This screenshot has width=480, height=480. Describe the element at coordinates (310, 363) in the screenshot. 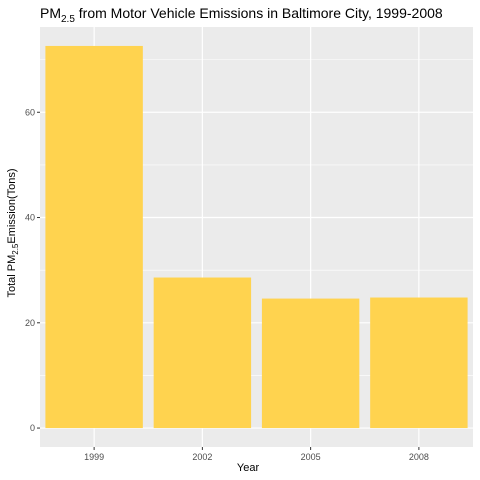

I see `bar-2005` at that location.